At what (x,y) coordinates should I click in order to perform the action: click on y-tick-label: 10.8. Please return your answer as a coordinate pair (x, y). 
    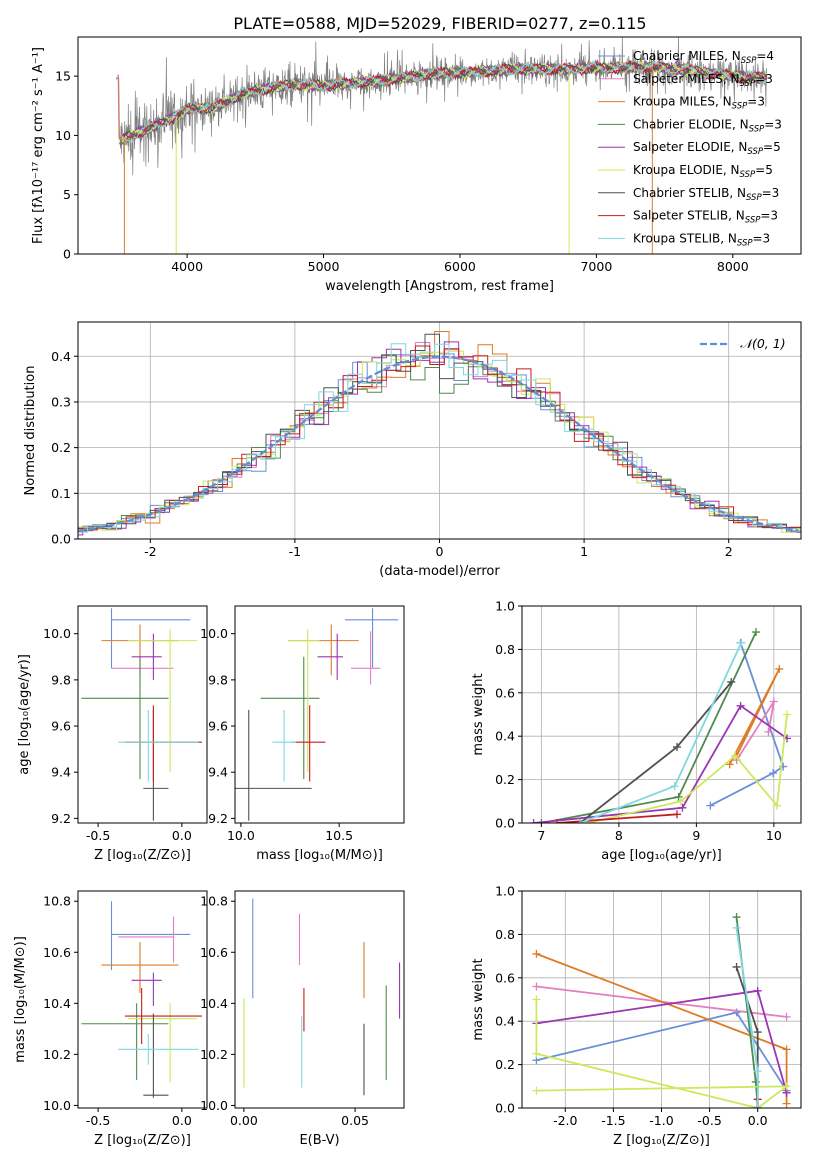
    Looking at the image, I should click on (214, 901).